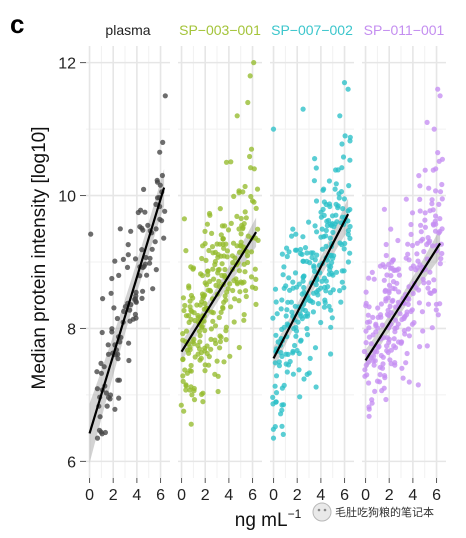  Describe the element at coordinates (404, 30) in the screenshot. I see `facet-strip-label: SP−011−001` at that location.